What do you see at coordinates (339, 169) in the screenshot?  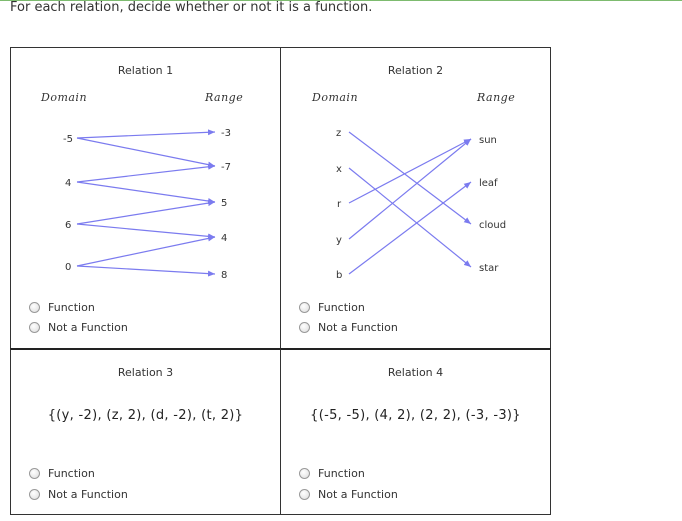 I see `domain-value: x` at bounding box center [339, 169].